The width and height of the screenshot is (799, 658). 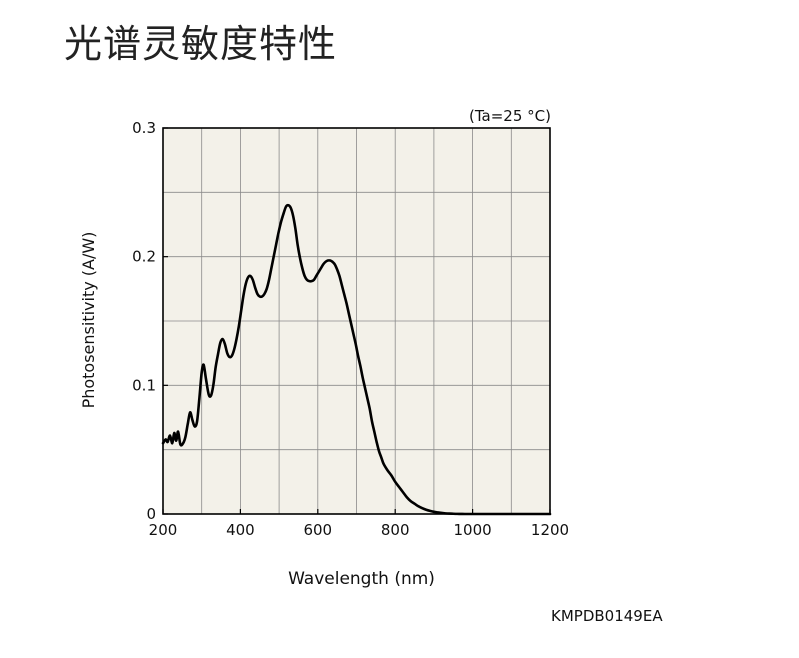 What do you see at coordinates (317, 530) in the screenshot?
I see `x-tick-label: 600` at bounding box center [317, 530].